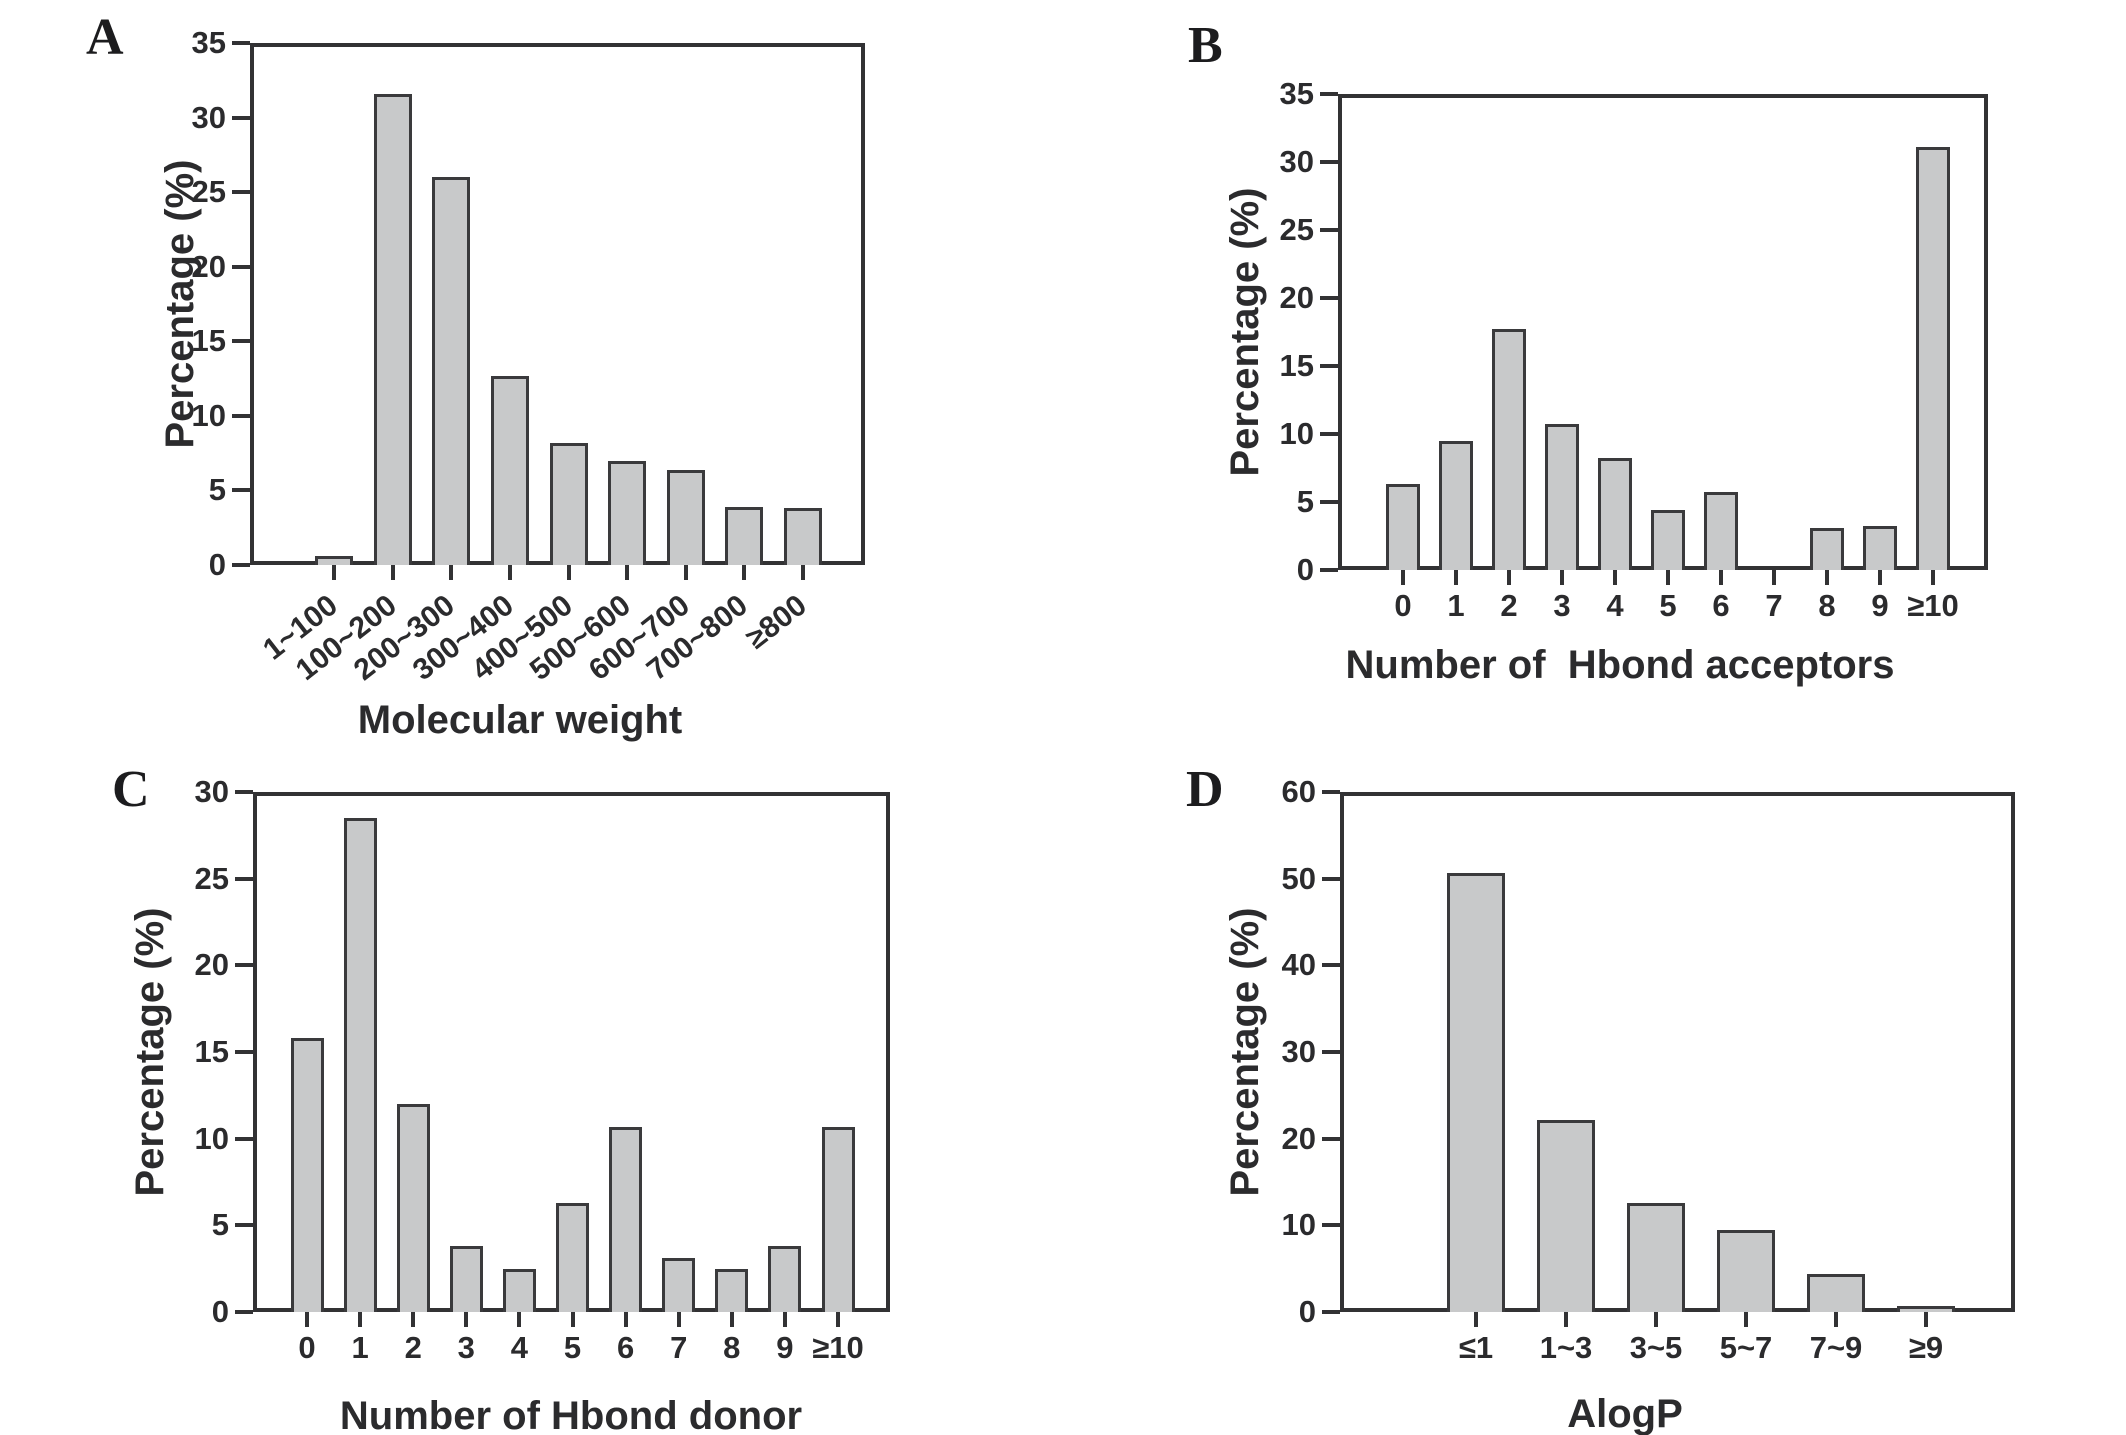 The width and height of the screenshot is (2126, 1435). Describe the element at coordinates (509, 470) in the screenshot. I see `bar-300~400` at that location.